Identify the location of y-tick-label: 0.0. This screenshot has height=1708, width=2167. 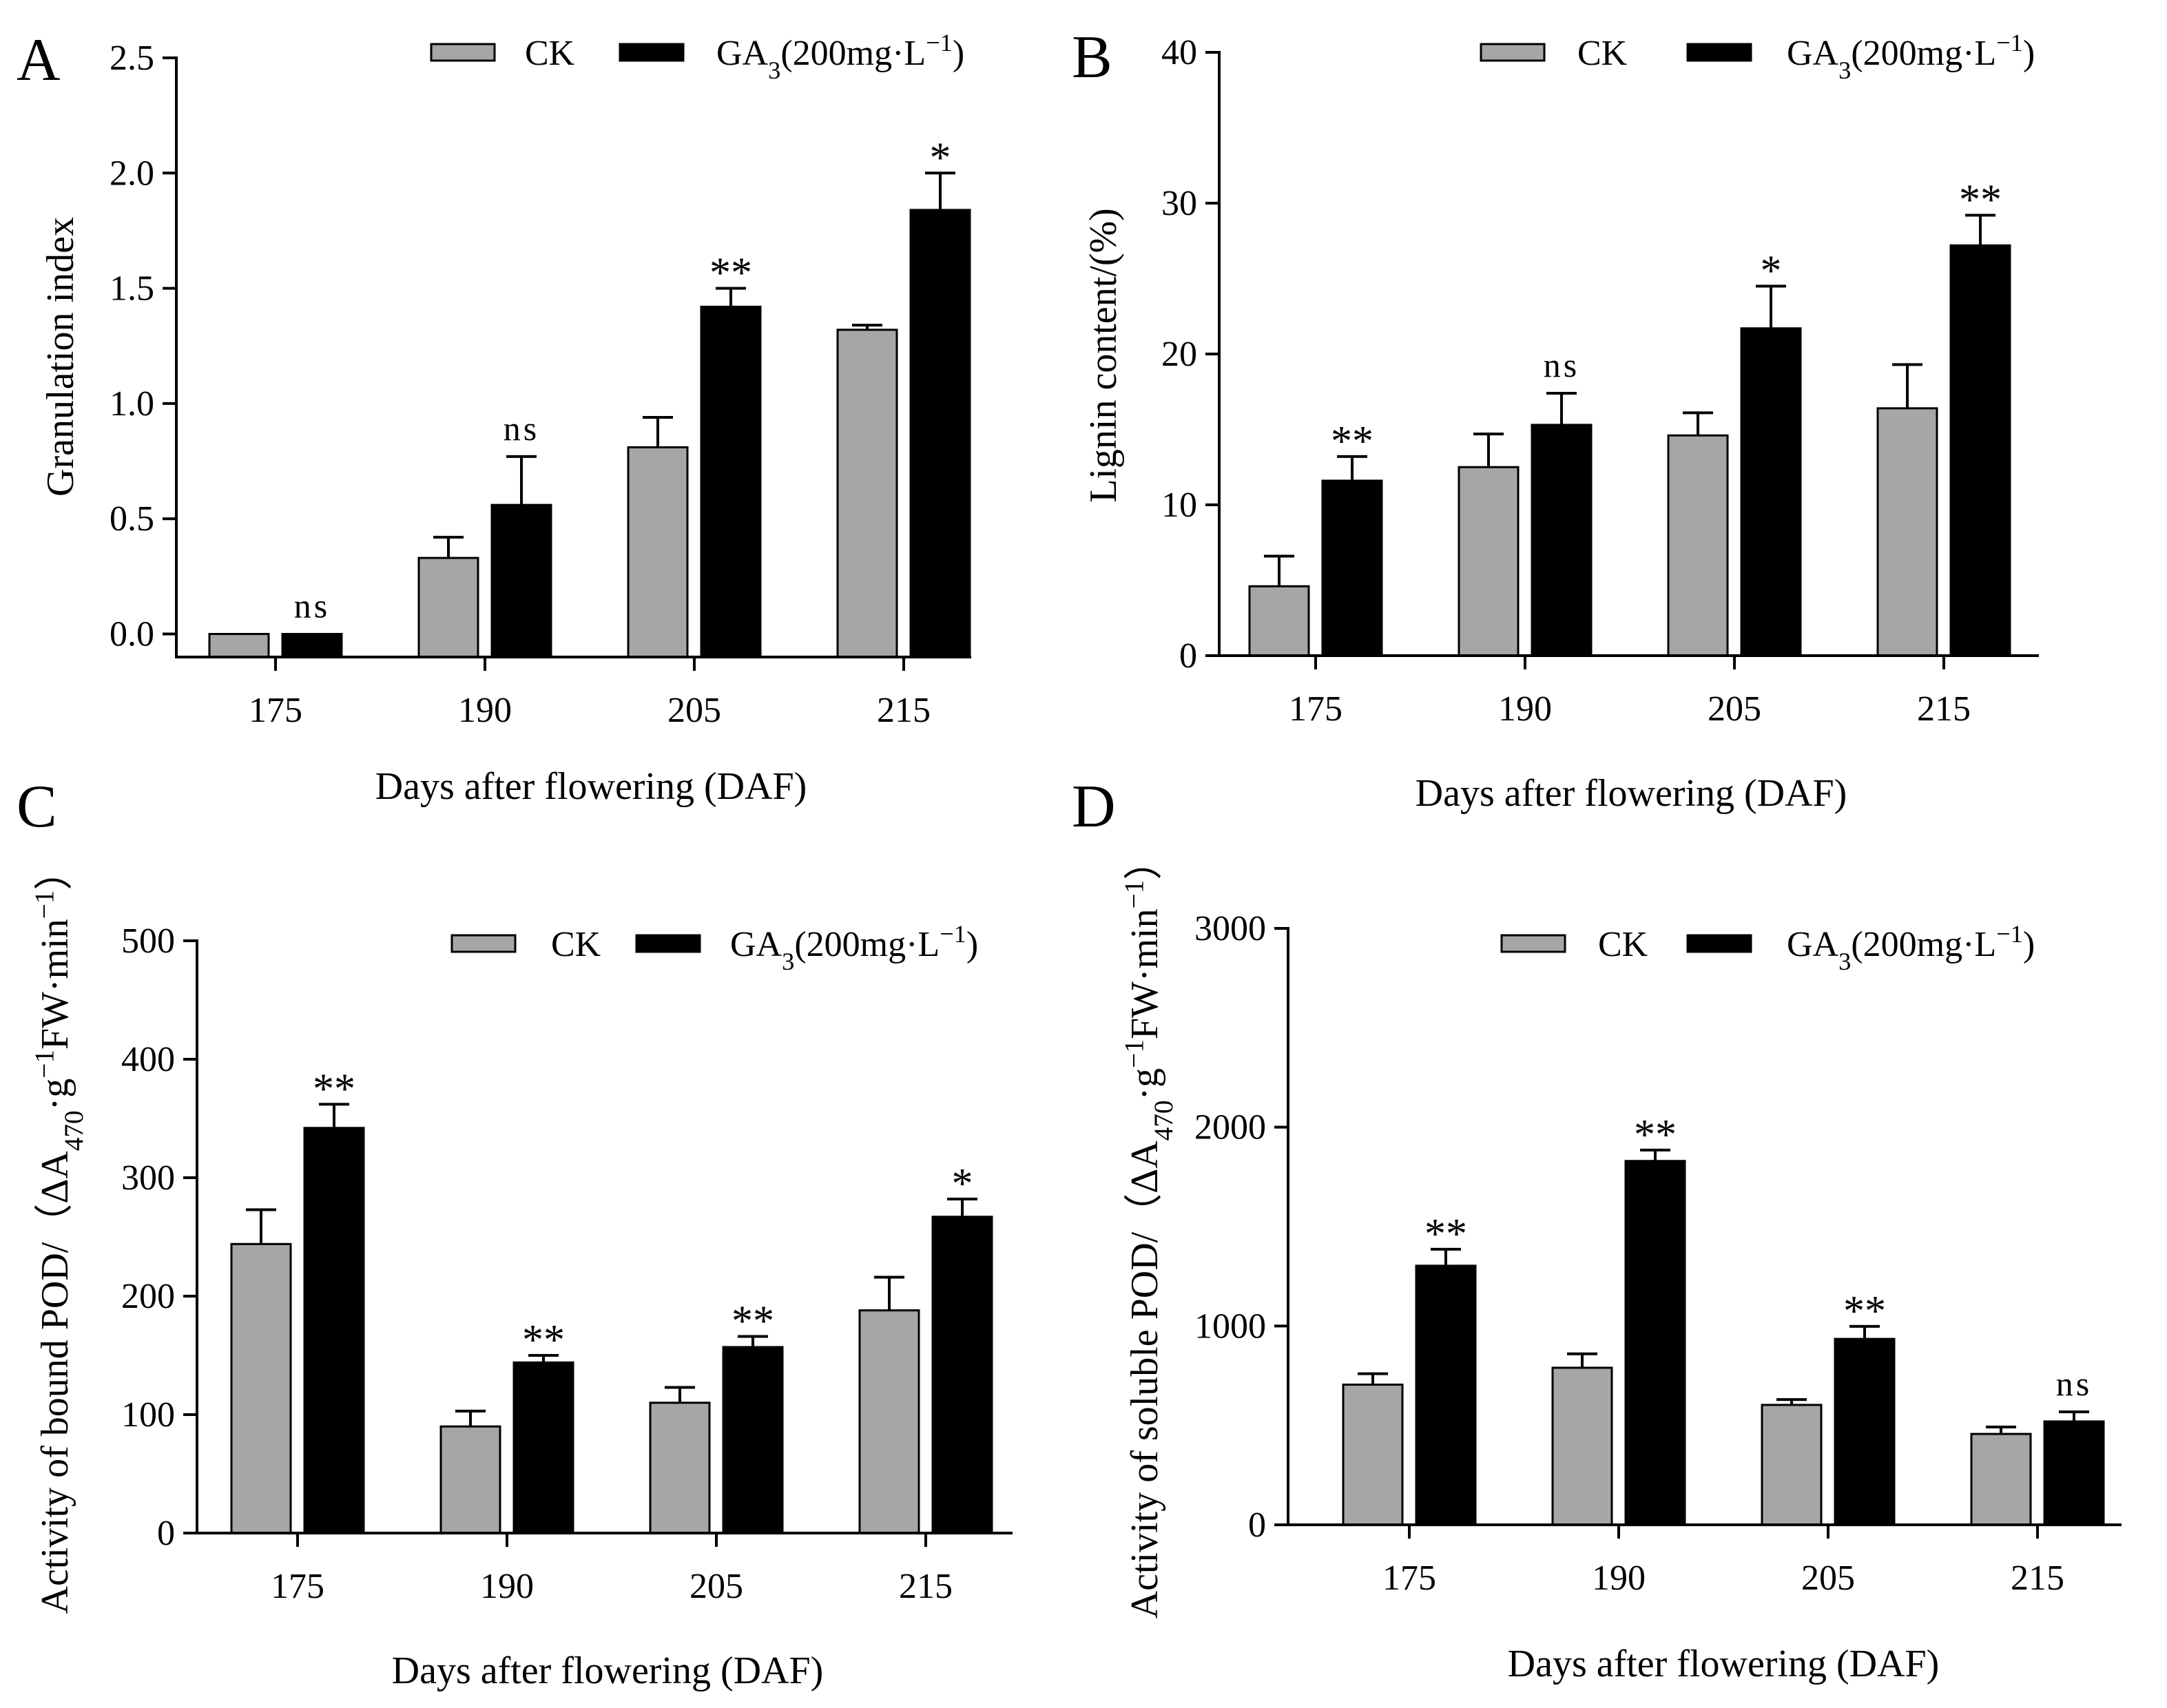
(132, 634).